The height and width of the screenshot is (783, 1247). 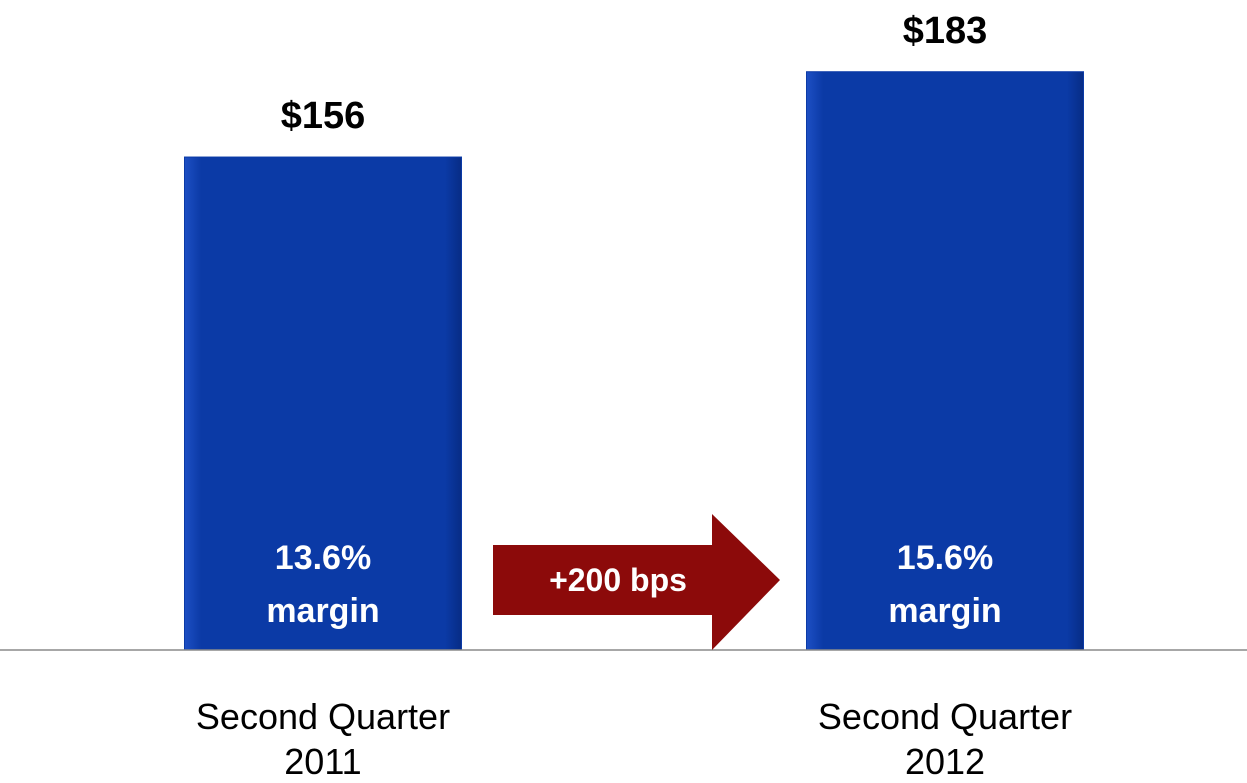 What do you see at coordinates (323, 116) in the screenshot?
I see `value-label: $156` at bounding box center [323, 116].